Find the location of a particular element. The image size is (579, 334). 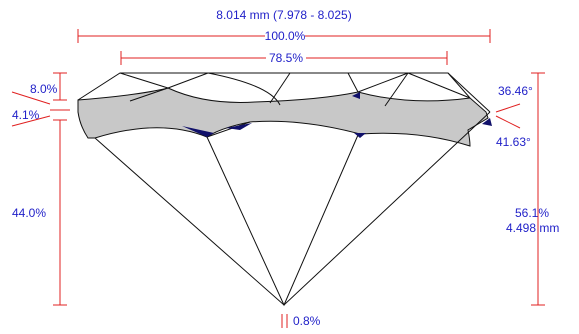

total-depth-pct-label: 56.1% is located at coordinates (532, 213).